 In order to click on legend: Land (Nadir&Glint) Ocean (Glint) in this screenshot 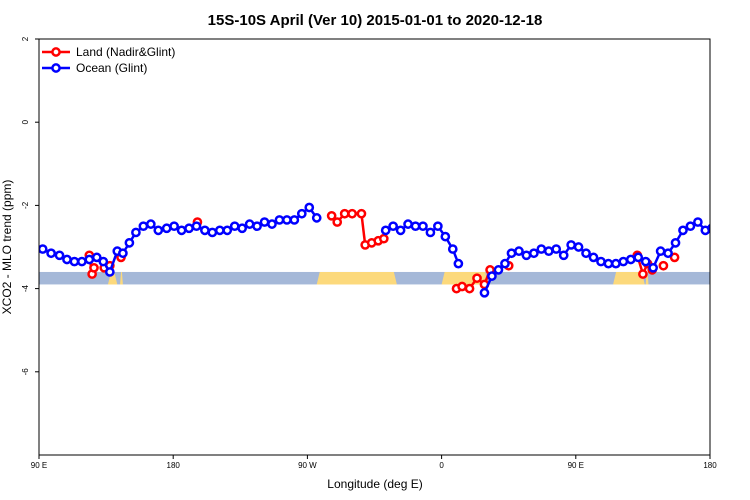, I will do `click(108, 60)`.